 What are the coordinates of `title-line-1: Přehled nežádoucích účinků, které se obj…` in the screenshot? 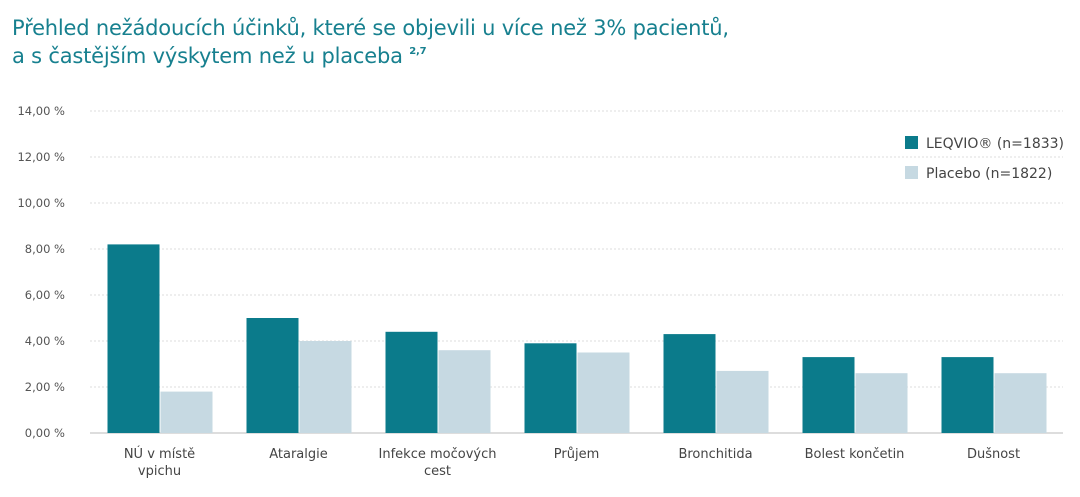 It's located at (370, 28).